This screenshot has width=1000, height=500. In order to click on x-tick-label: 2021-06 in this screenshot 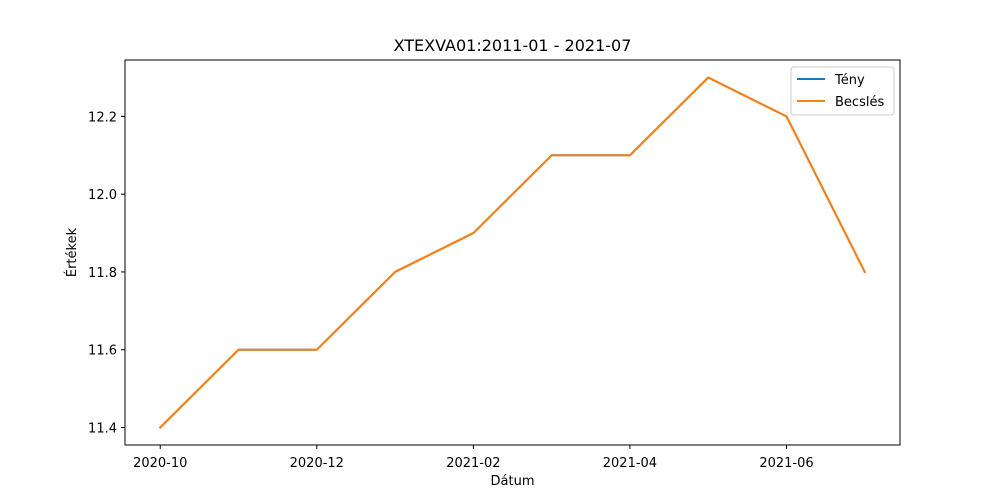, I will do `click(786, 463)`.